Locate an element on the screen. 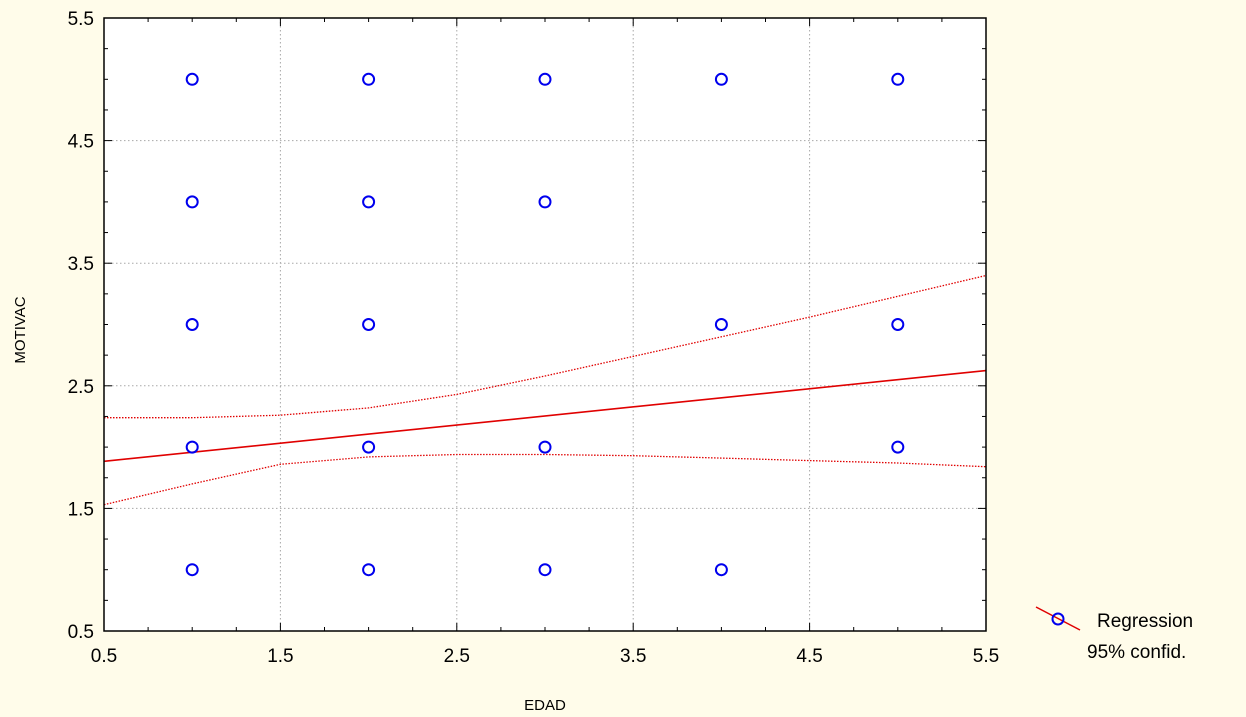 The width and height of the screenshot is (1246, 717). x-tick-labels: 0.5 1.5 2.5 3.5 4.5 5.5 is located at coordinates (545, 656).